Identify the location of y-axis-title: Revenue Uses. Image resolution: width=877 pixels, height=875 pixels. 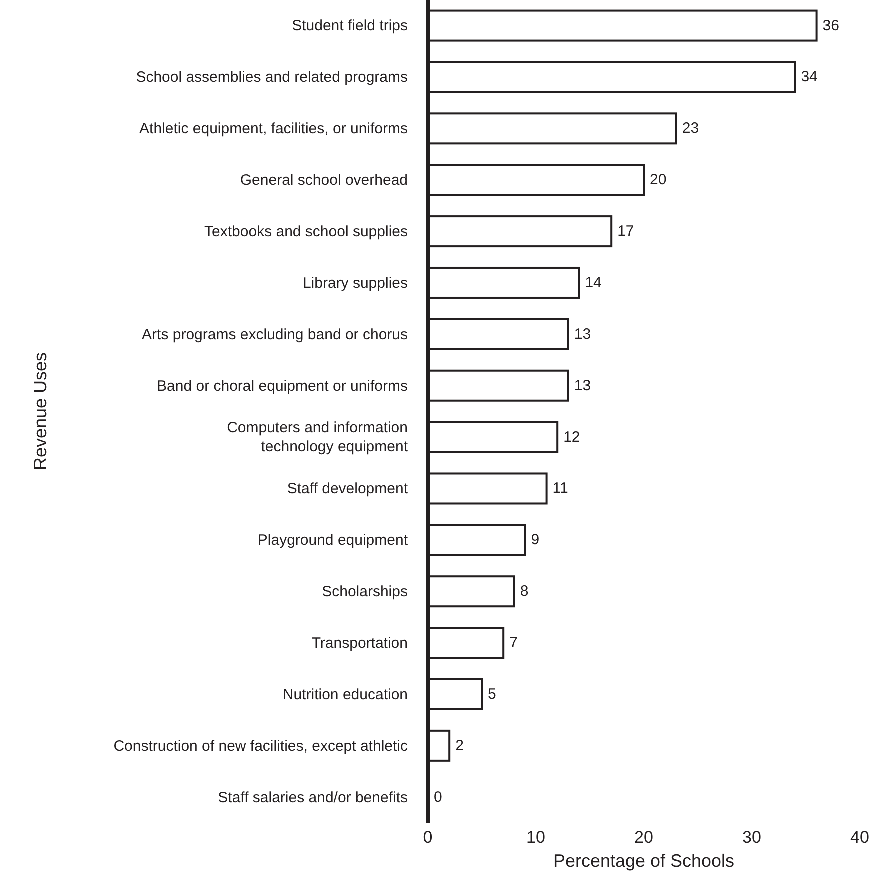
(40, 411).